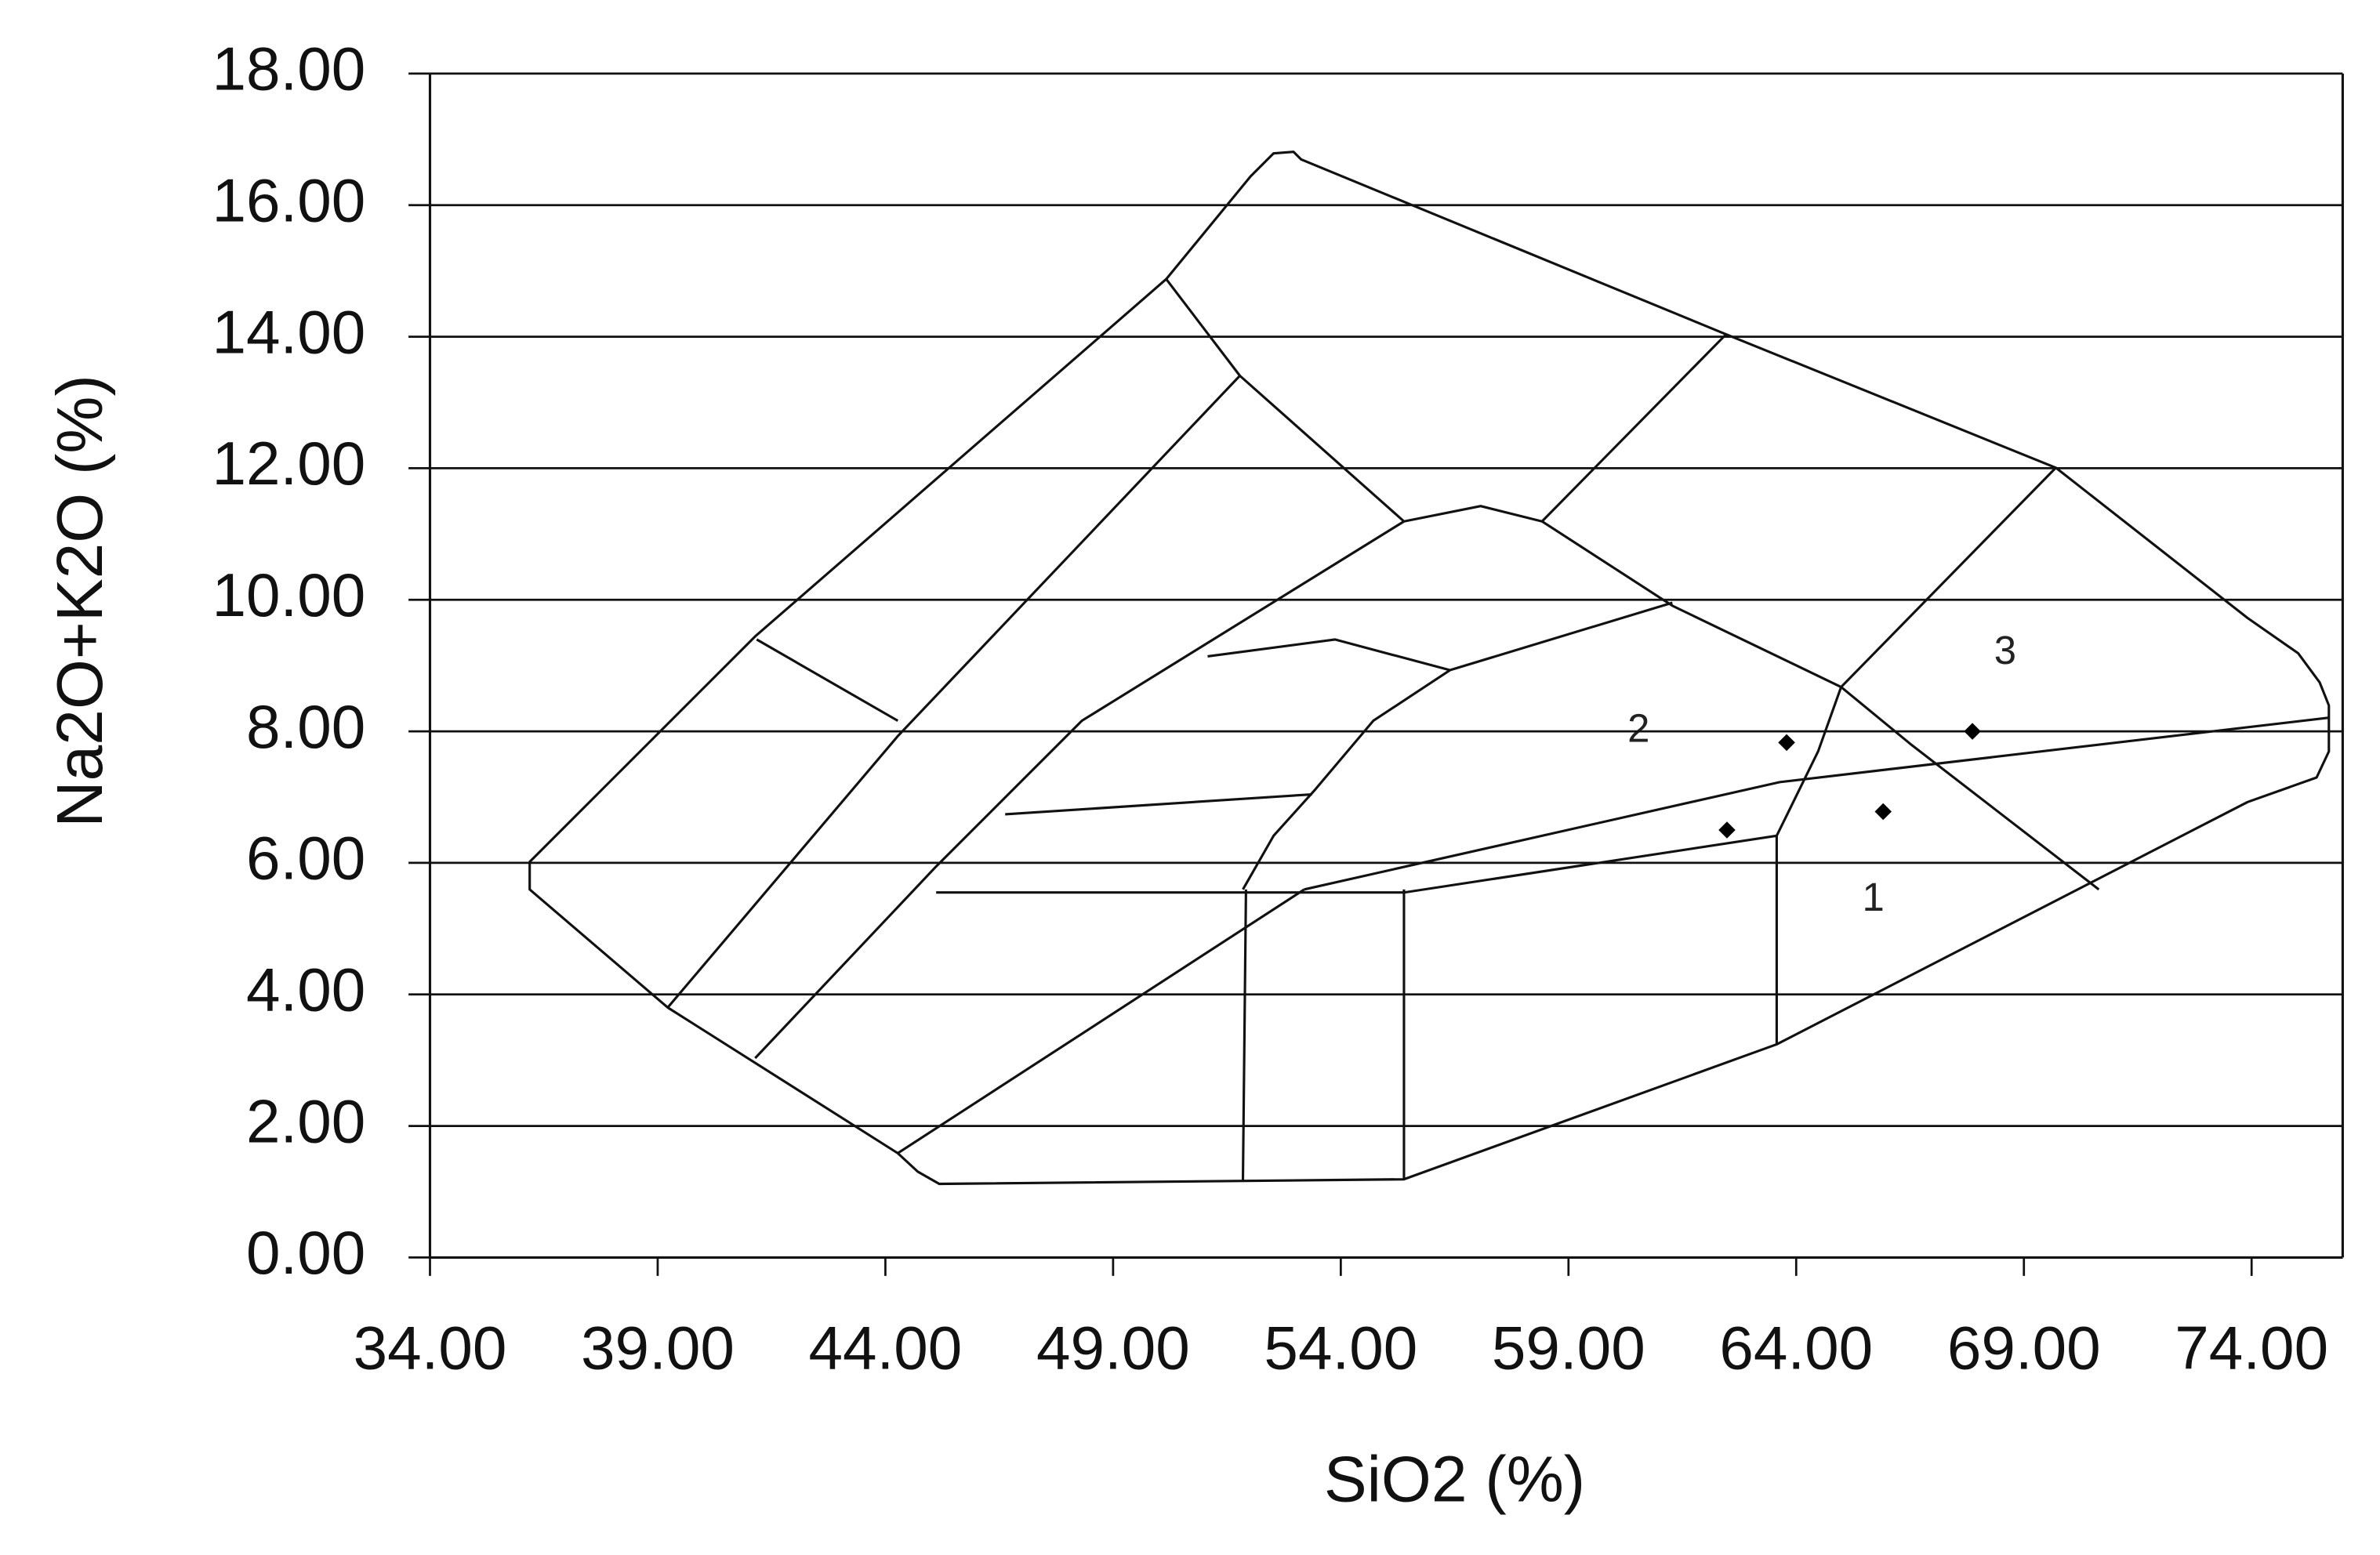 The width and height of the screenshot is (2380, 1555). Describe the element at coordinates (305, 989) in the screenshot. I see `y-tick-label: 4.00` at that location.